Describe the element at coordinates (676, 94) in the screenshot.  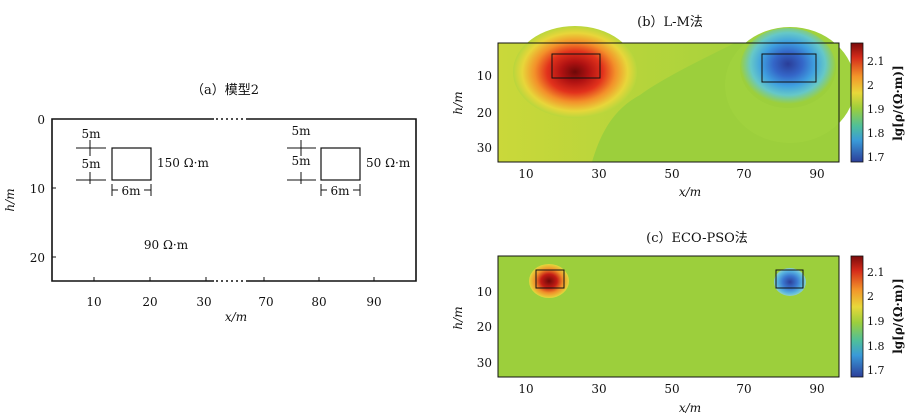
I see `panel-b-contour-map` at that location.